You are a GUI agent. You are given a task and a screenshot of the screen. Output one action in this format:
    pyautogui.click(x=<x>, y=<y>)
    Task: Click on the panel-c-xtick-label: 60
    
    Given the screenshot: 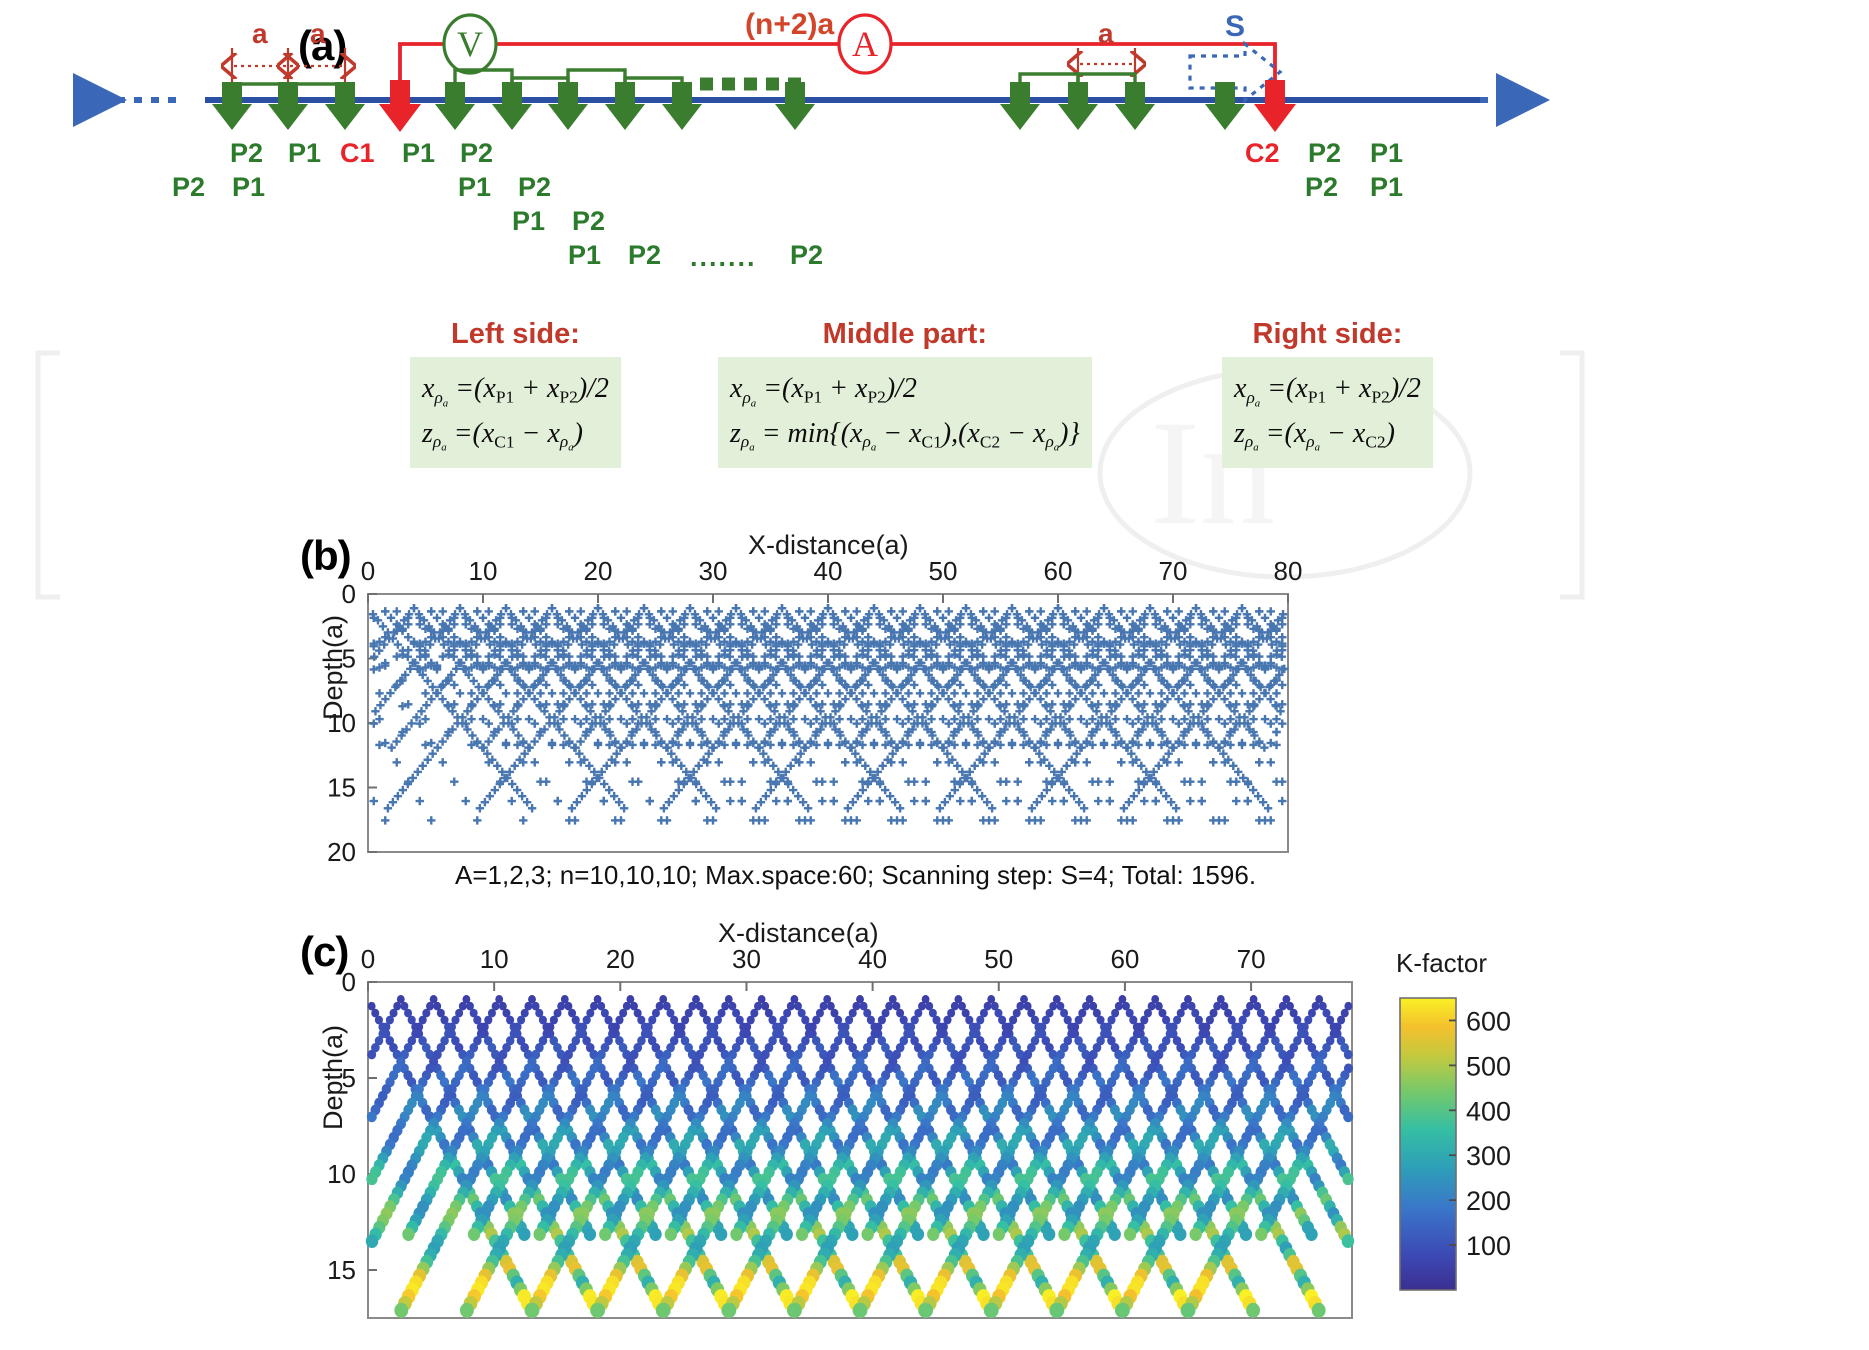 What is the action you would take?
    pyautogui.click(x=1124, y=959)
    